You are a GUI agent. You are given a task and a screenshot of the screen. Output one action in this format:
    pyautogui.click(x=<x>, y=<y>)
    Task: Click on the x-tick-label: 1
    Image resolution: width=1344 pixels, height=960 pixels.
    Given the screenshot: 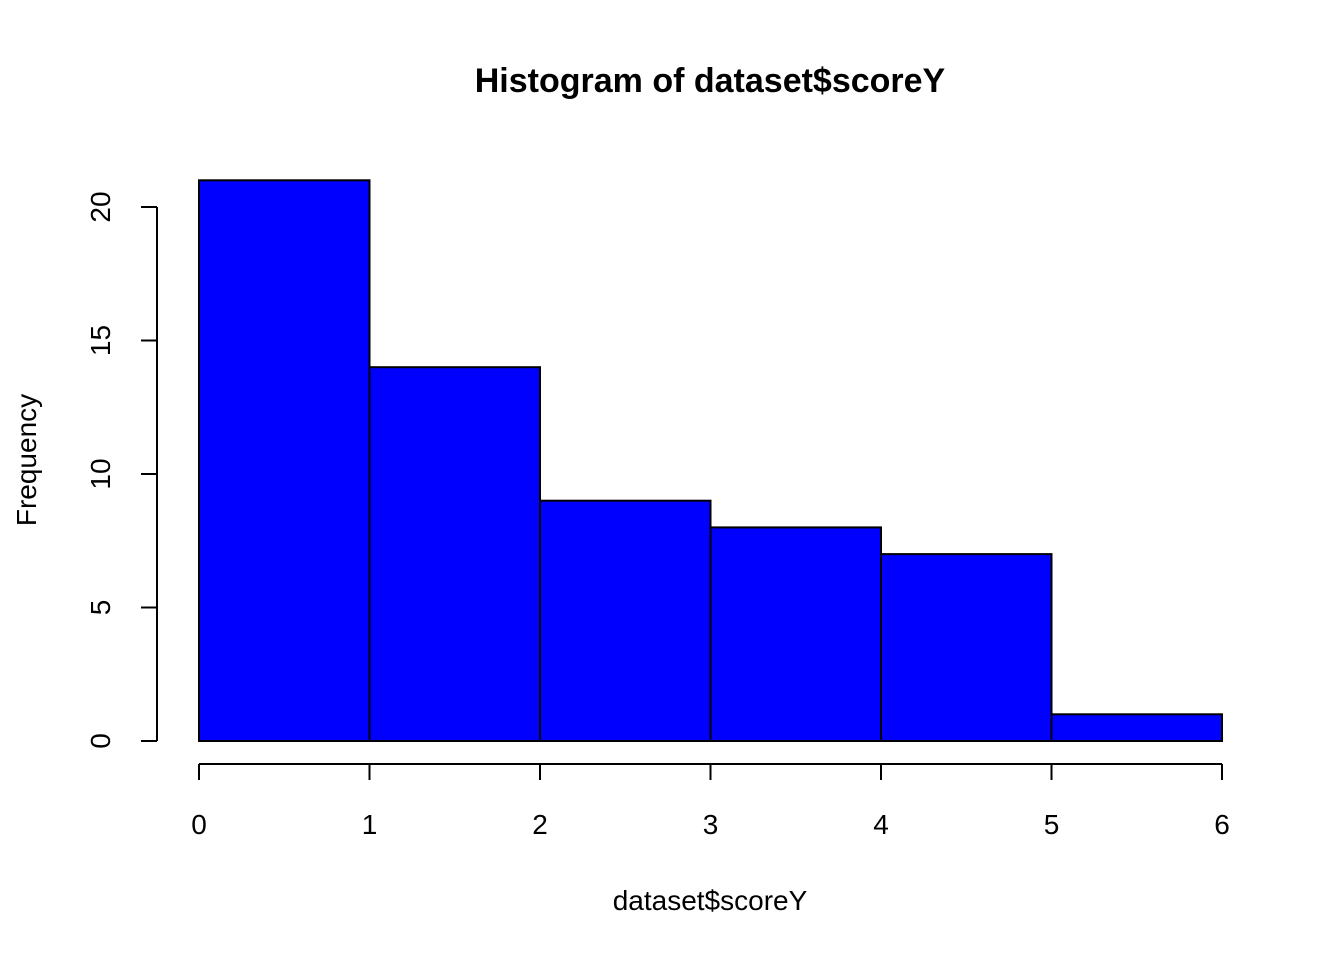 What is the action you would take?
    pyautogui.click(x=370, y=824)
    